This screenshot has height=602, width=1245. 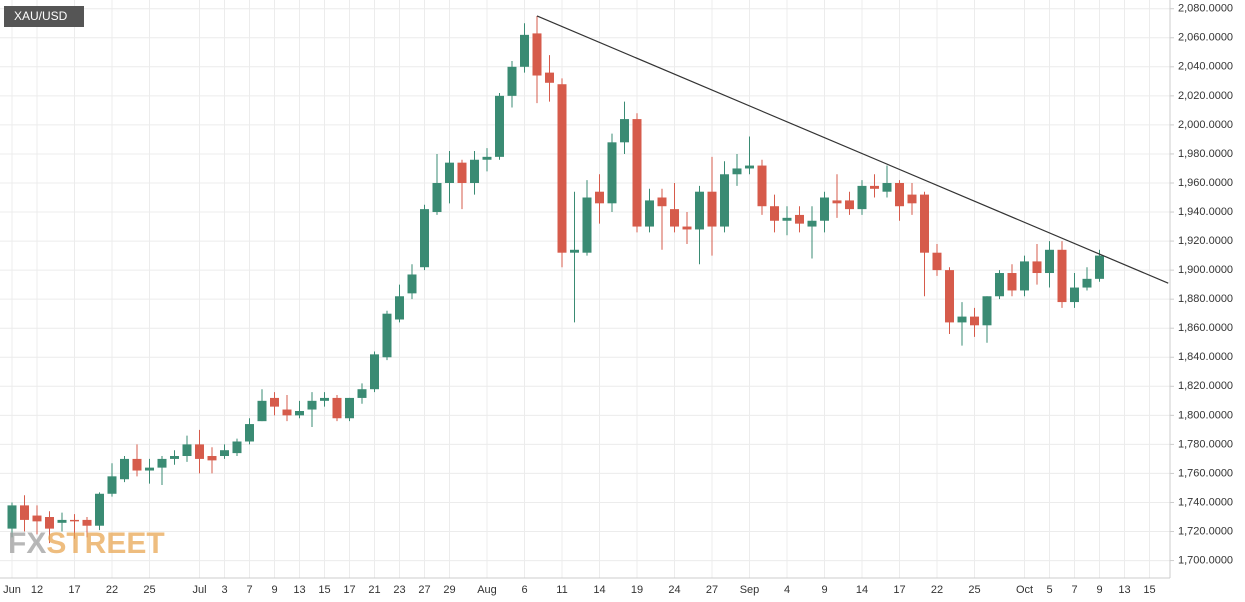 I want to click on x-tick-label: Oct, so click(x=1024, y=590).